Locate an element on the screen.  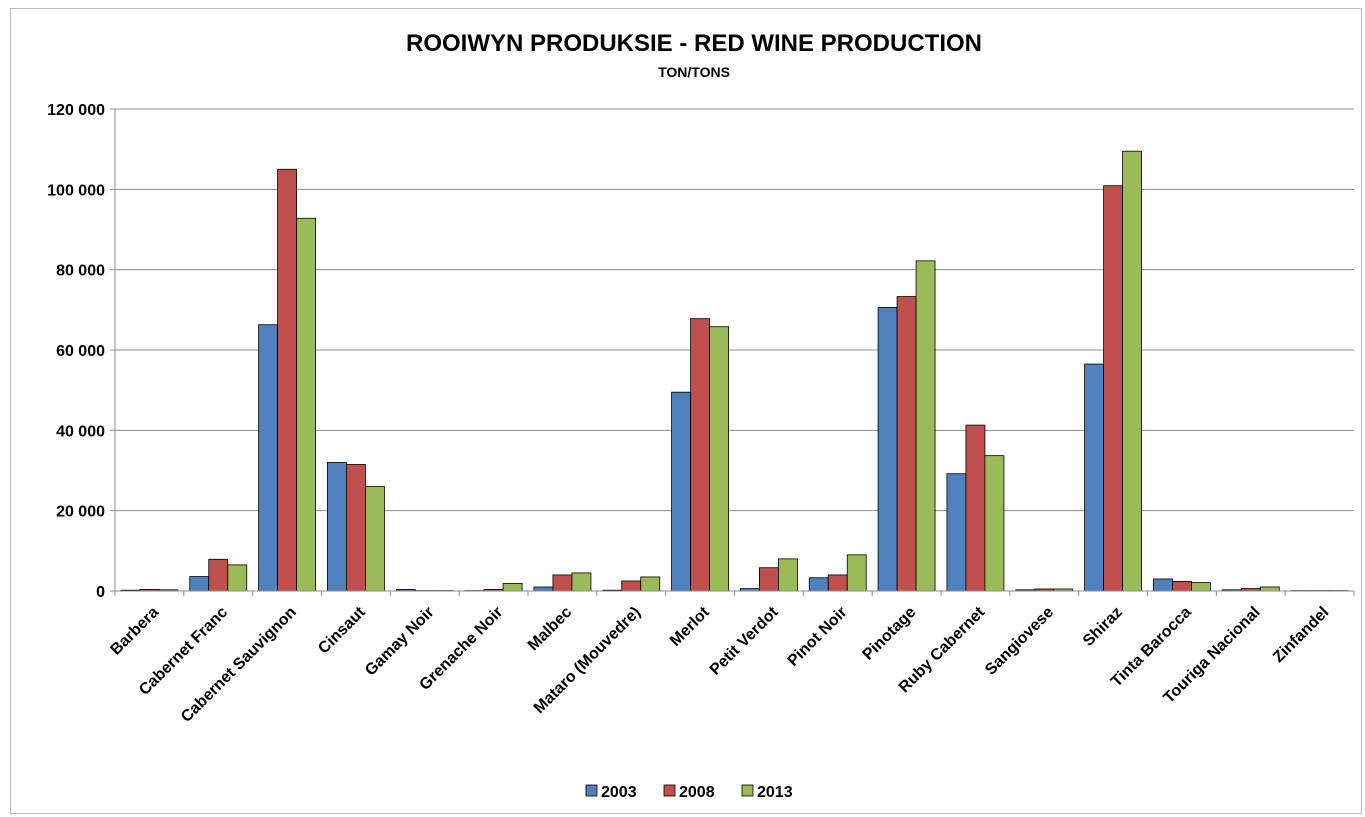
y-tick-label: 120 000 is located at coordinates (76, 110).